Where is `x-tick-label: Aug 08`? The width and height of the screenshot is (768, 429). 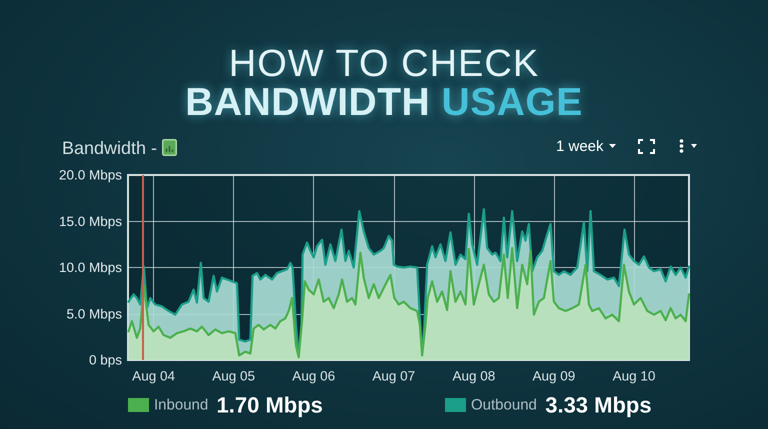 x-tick-label: Aug 08 is located at coordinates (474, 376).